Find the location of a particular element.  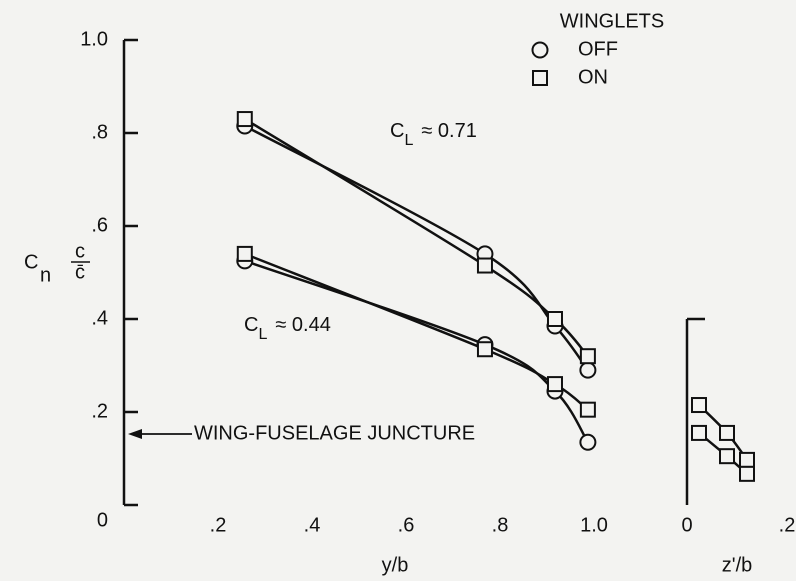

arrow-head is located at coordinates (135, 434).